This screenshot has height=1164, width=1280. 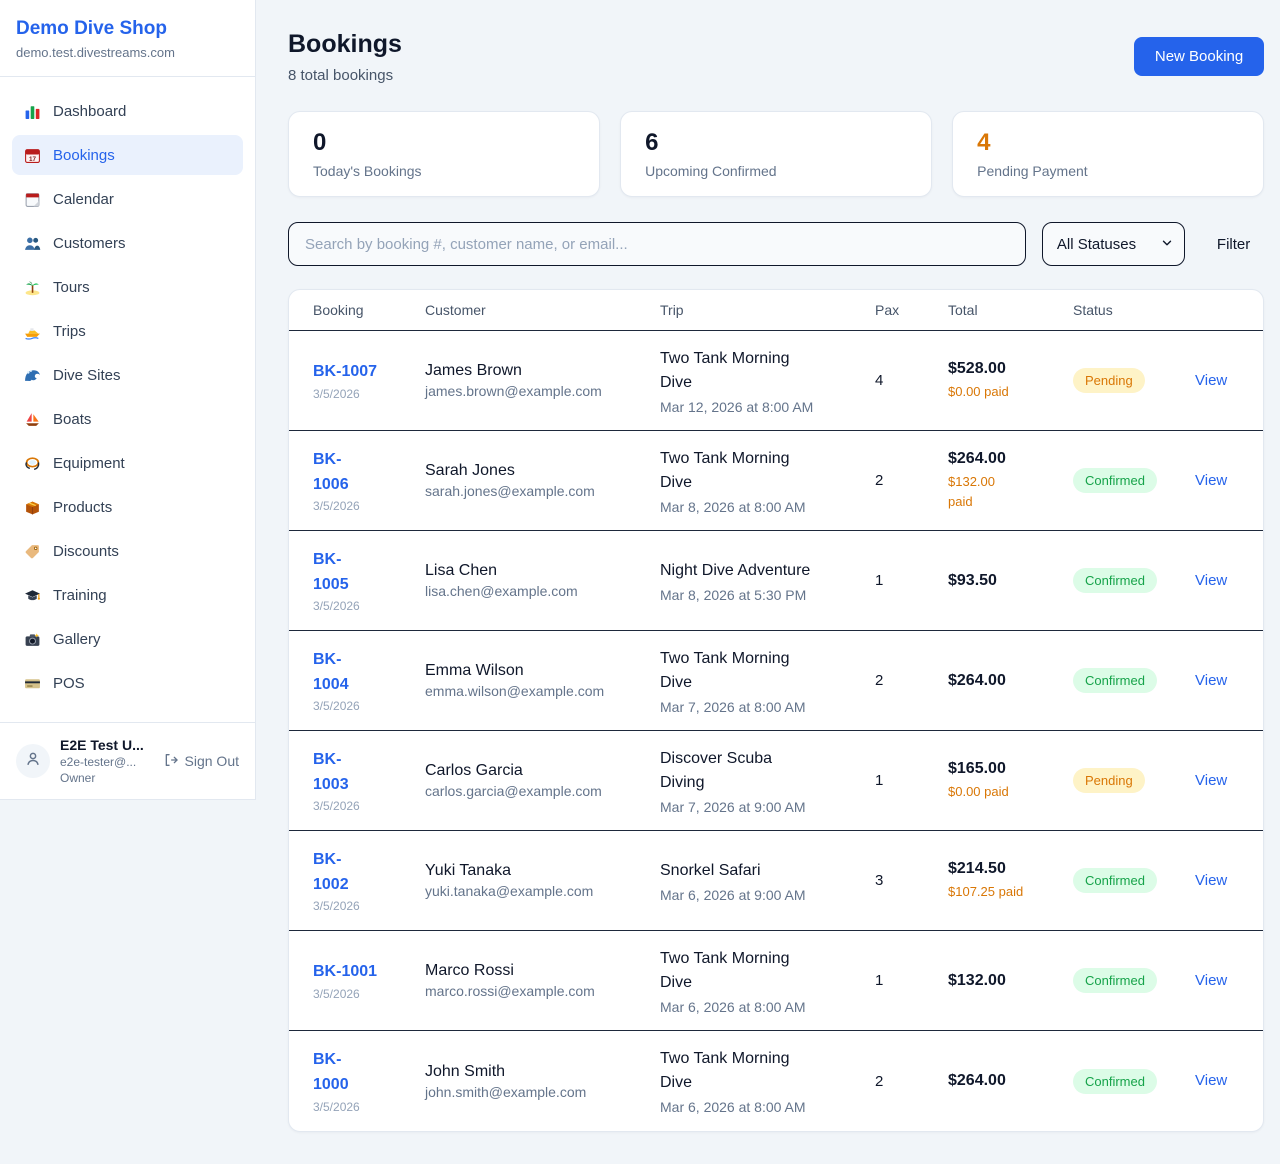 I want to click on status-select-wrap: All Statuses, so click(x=1113, y=244).